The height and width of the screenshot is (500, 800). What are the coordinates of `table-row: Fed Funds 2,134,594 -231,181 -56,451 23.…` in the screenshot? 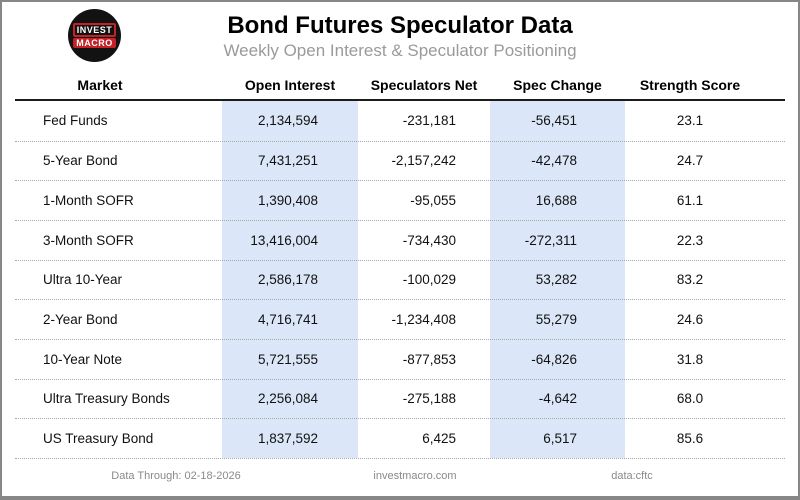 It's located at (400, 121).